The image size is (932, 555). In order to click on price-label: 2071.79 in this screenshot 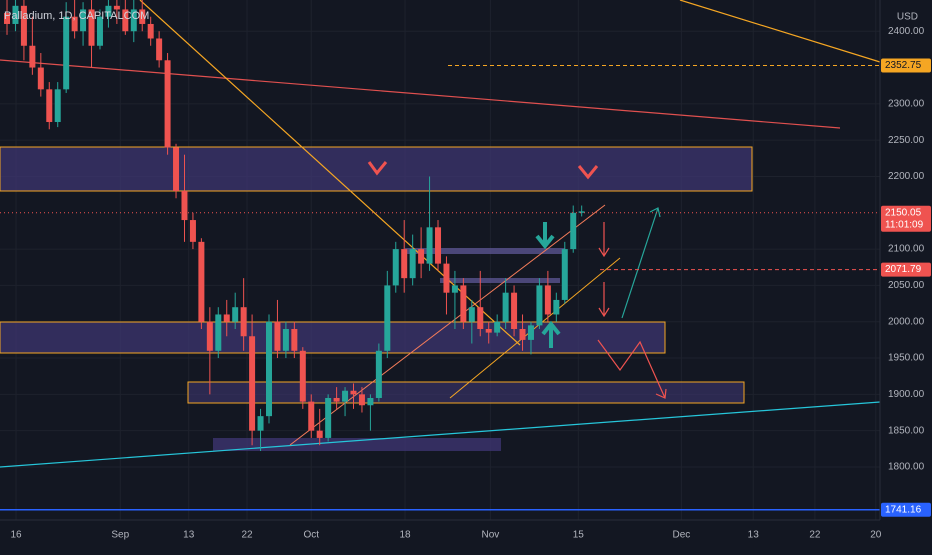, I will do `click(903, 269)`.